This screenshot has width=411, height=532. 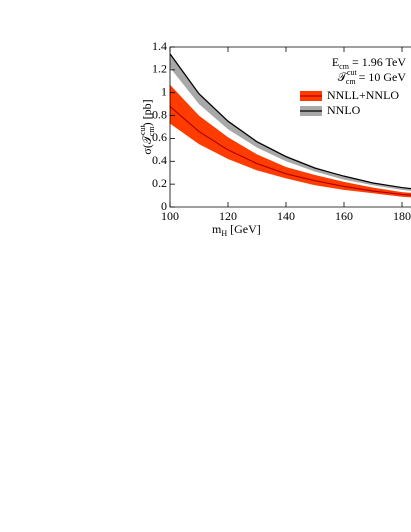 What do you see at coordinates (142, 129) in the screenshot?
I see `y-axis-label-sup: cut` at bounding box center [142, 129].